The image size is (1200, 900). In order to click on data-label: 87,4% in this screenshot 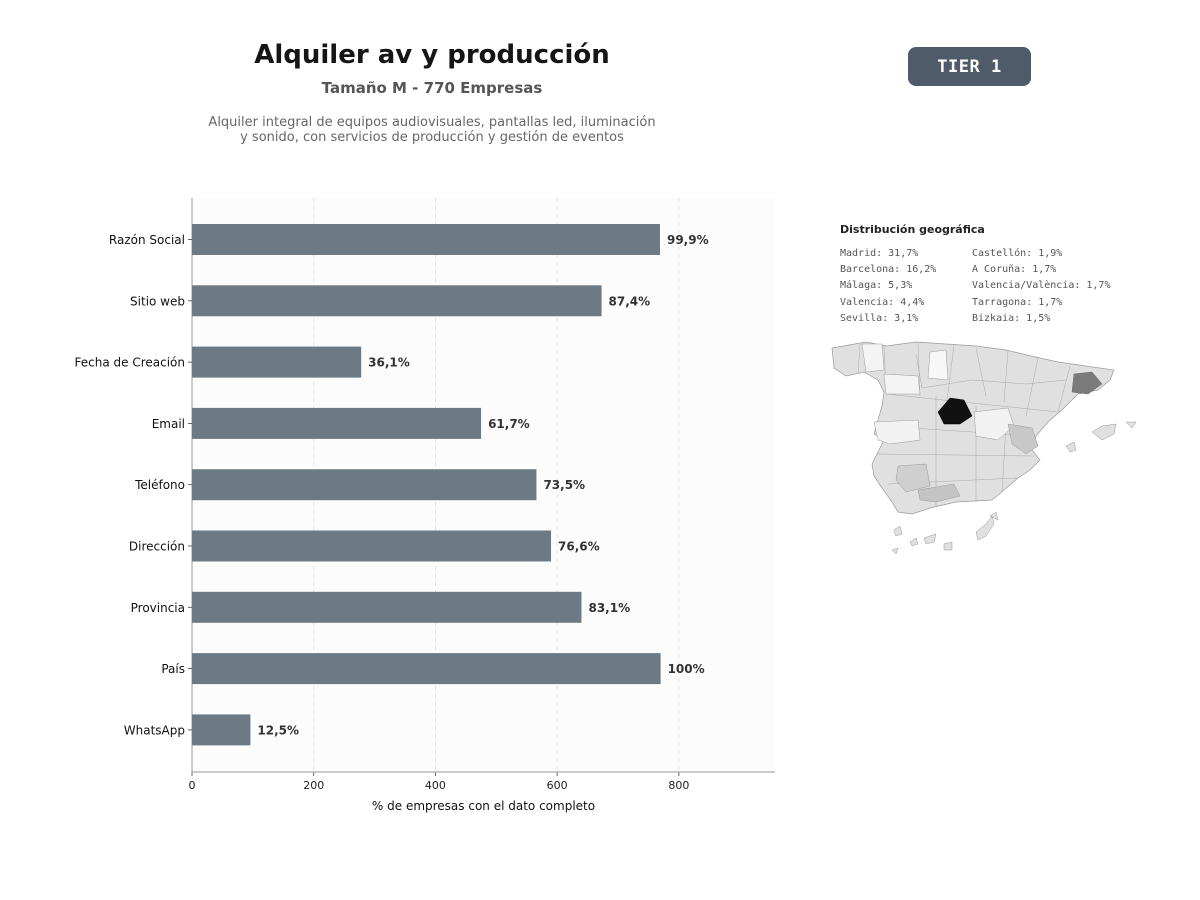, I will do `click(630, 301)`.